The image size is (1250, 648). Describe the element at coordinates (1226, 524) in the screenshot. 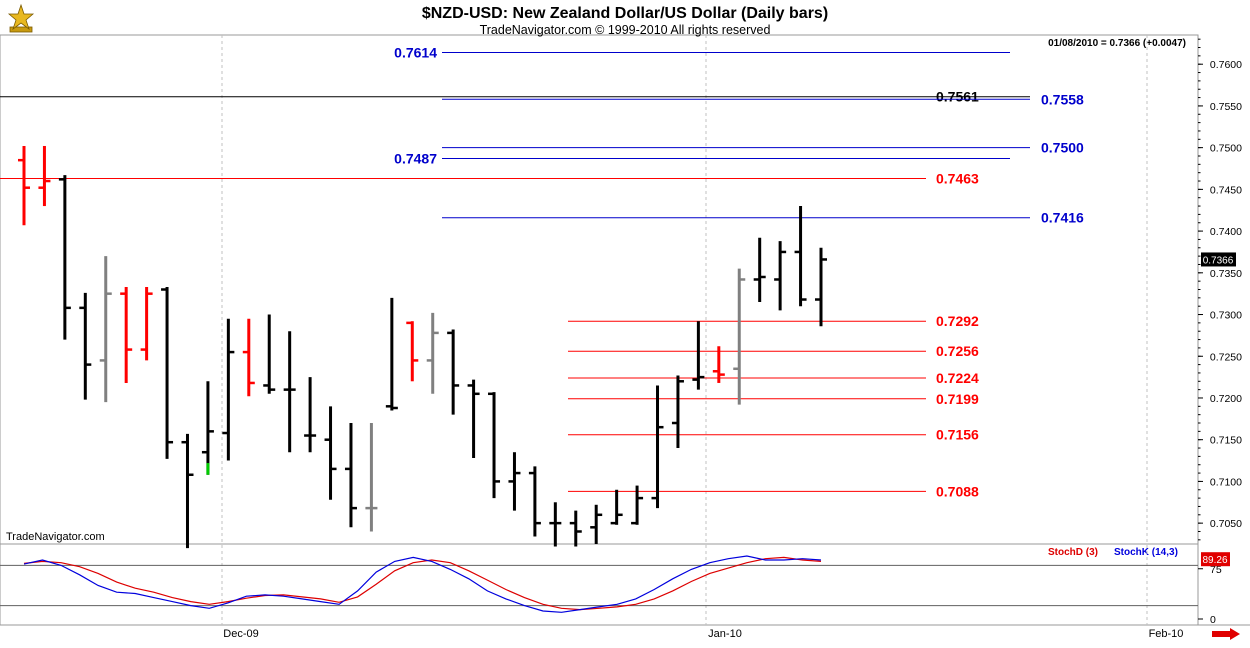

I see `y-tick-label: 0.7050` at that location.